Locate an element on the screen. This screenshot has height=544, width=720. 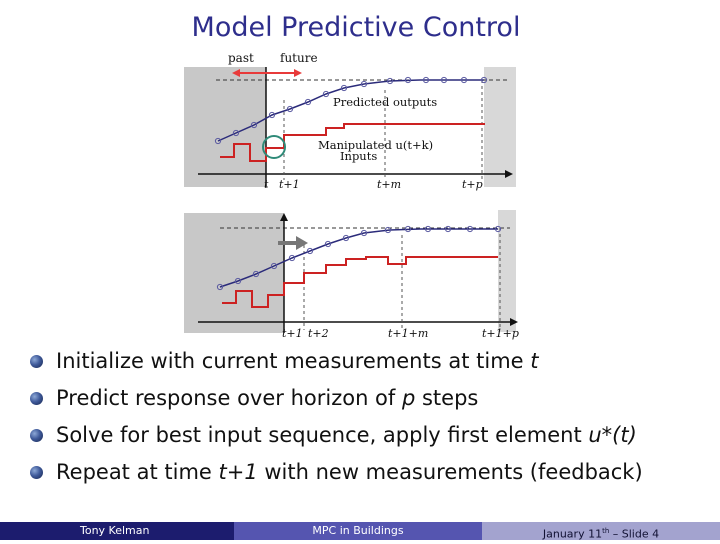
footer-author: Tony Kelman is located at coordinates (117, 531).